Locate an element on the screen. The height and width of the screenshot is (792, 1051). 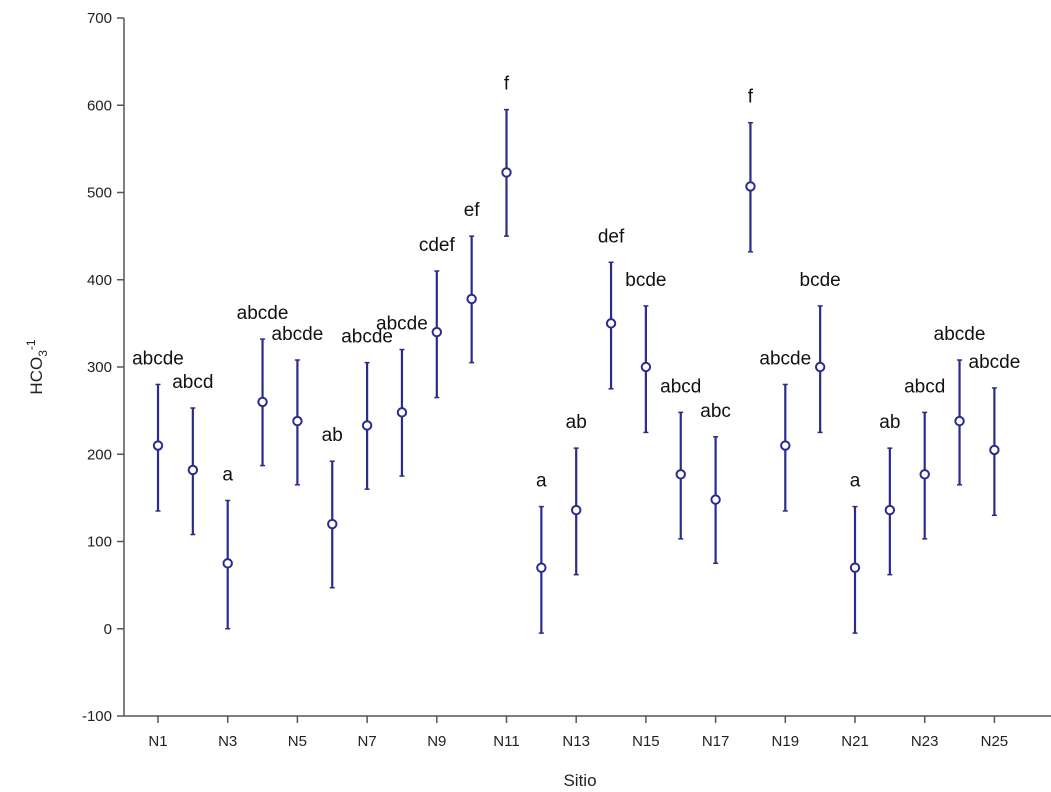
group-letter-label: def is located at coordinates (611, 236).